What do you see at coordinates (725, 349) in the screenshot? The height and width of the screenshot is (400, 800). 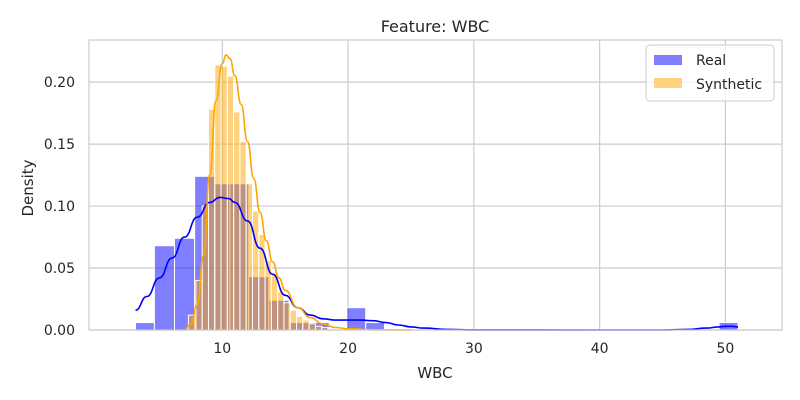 I see `x-tick-label: 50` at bounding box center [725, 349].